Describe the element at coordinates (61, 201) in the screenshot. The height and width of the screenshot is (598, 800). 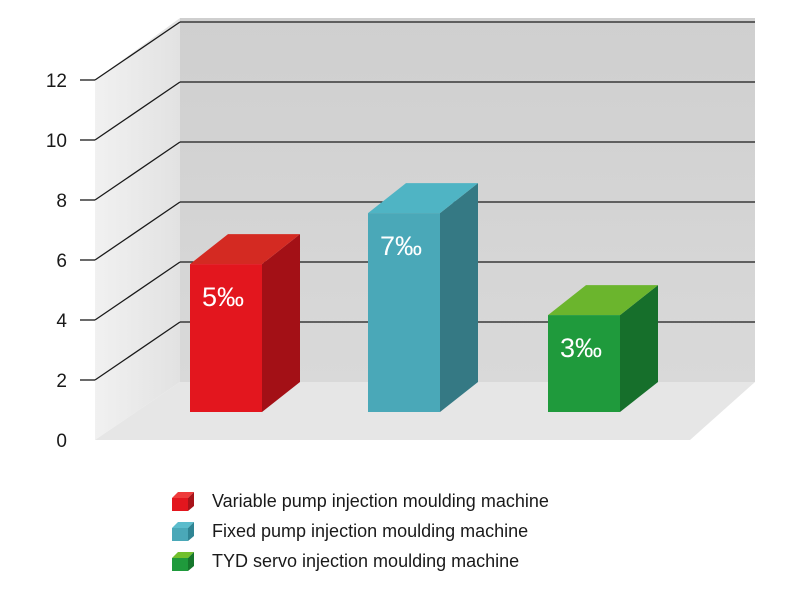
I see `y-tick-label: 8` at that location.